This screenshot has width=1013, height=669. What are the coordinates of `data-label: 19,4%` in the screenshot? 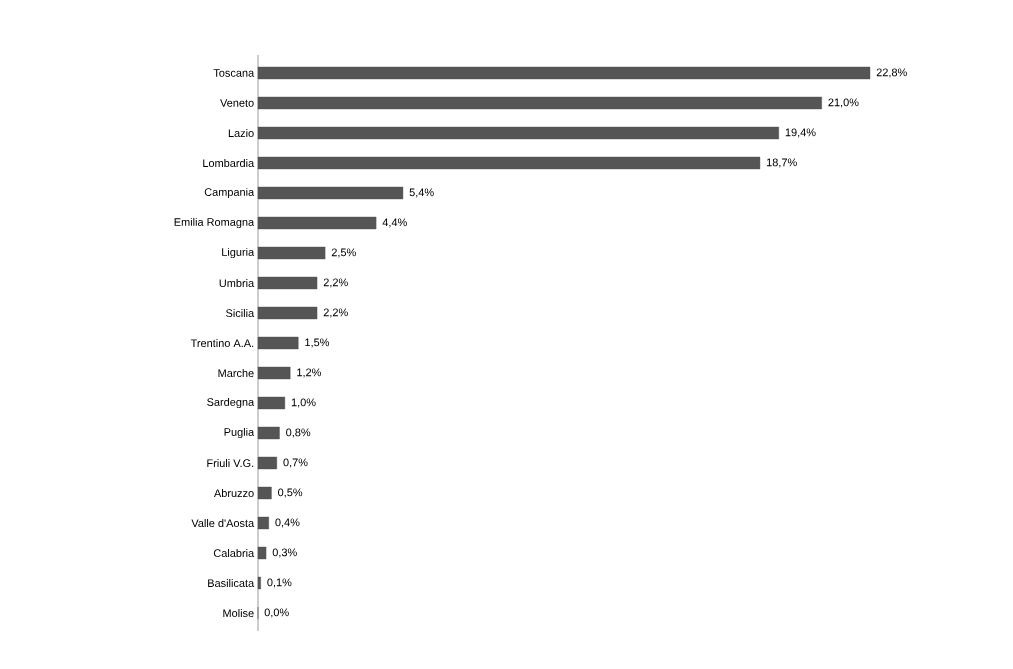 It's located at (800, 133).